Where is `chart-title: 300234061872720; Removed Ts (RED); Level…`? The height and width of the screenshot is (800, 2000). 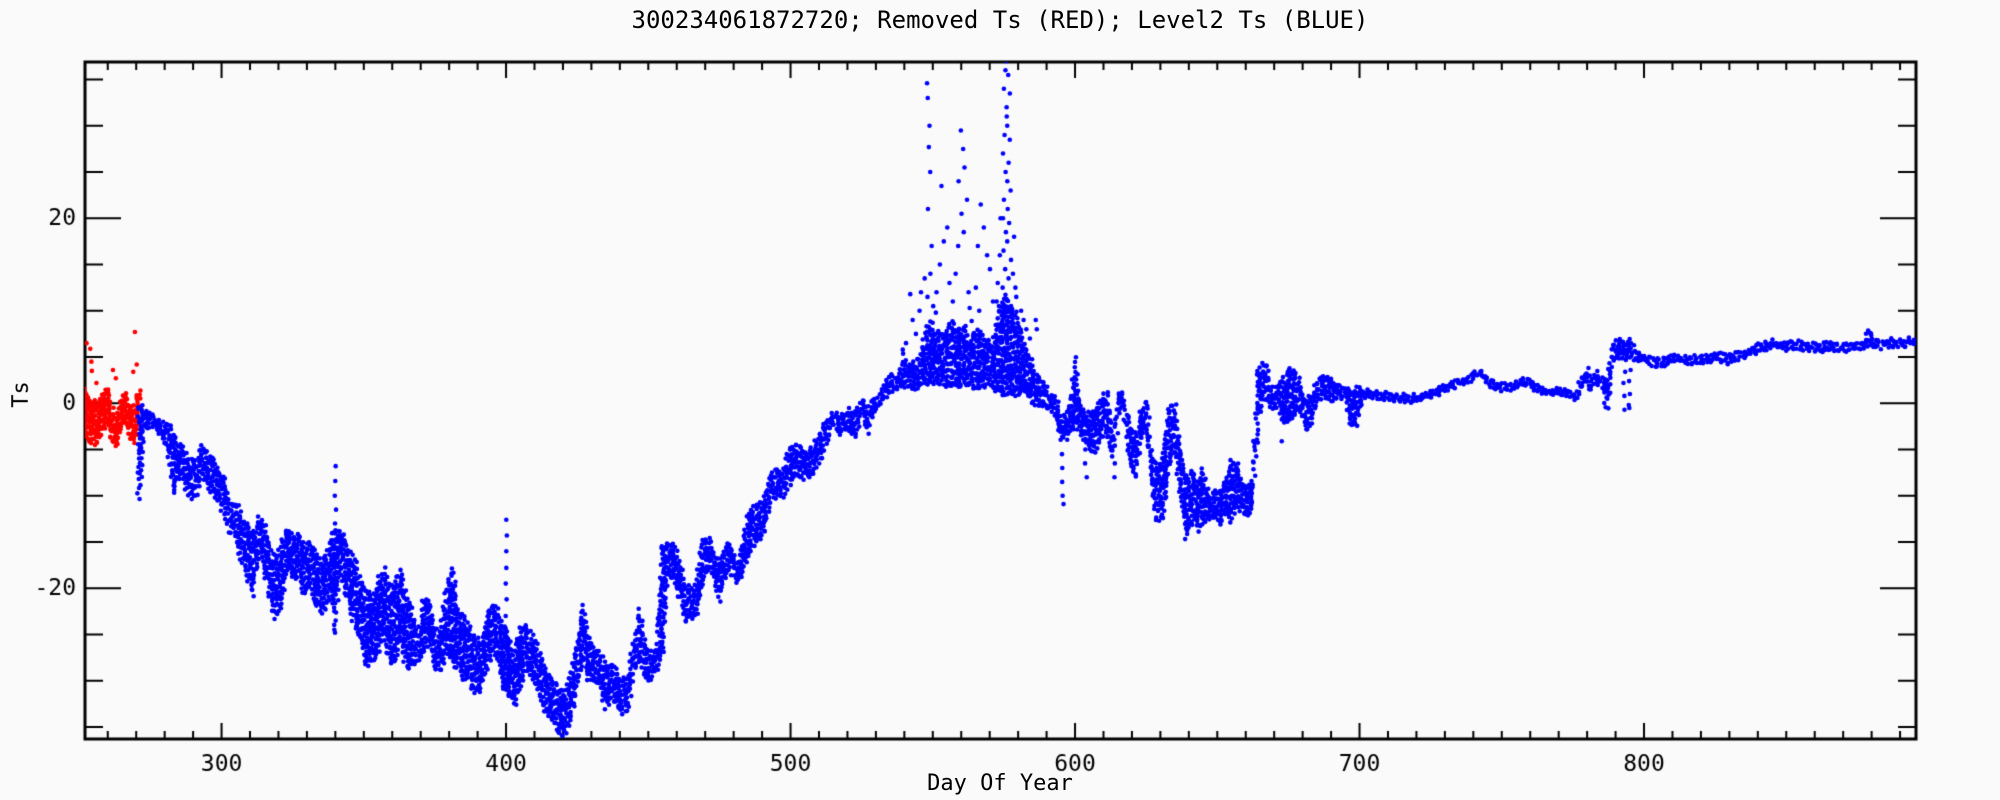
chart-title: 300234061872720; Removed Ts (RED); Level… is located at coordinates (1000, 20).